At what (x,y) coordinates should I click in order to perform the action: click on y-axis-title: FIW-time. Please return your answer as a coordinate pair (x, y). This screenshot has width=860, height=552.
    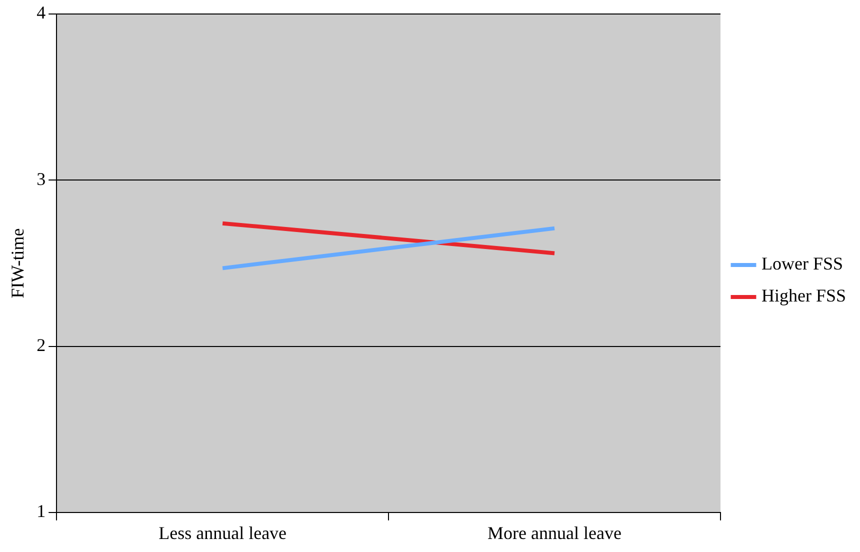
    Looking at the image, I should click on (18, 263).